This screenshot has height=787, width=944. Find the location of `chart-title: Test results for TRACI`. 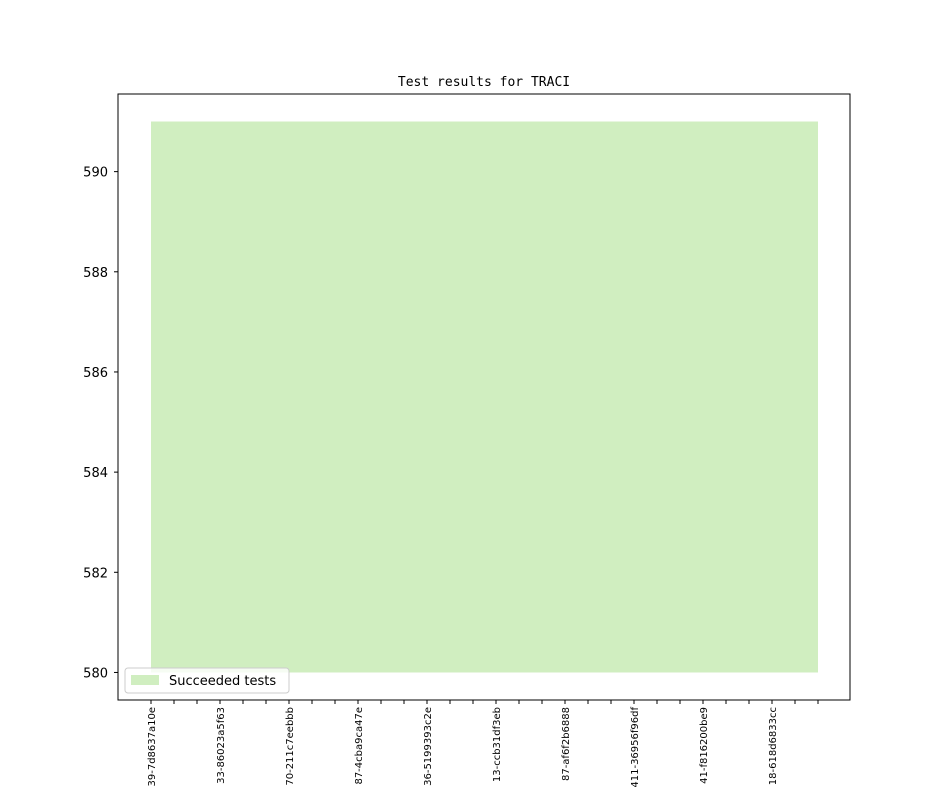

chart-title: Test results for TRACI is located at coordinates (484, 82).